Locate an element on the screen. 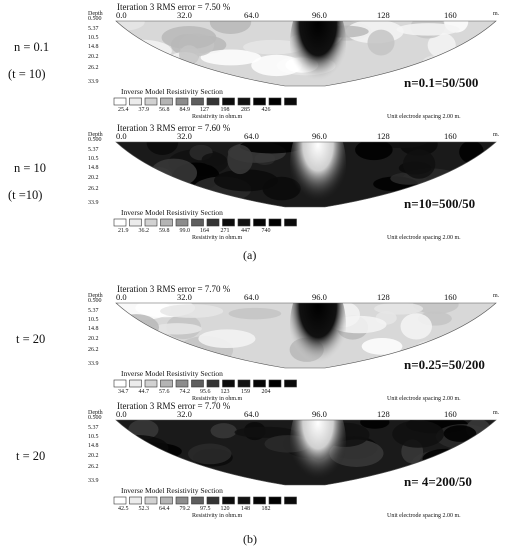 The height and width of the screenshot is (550, 517). resistivity-section is located at coordinates (306, 53).